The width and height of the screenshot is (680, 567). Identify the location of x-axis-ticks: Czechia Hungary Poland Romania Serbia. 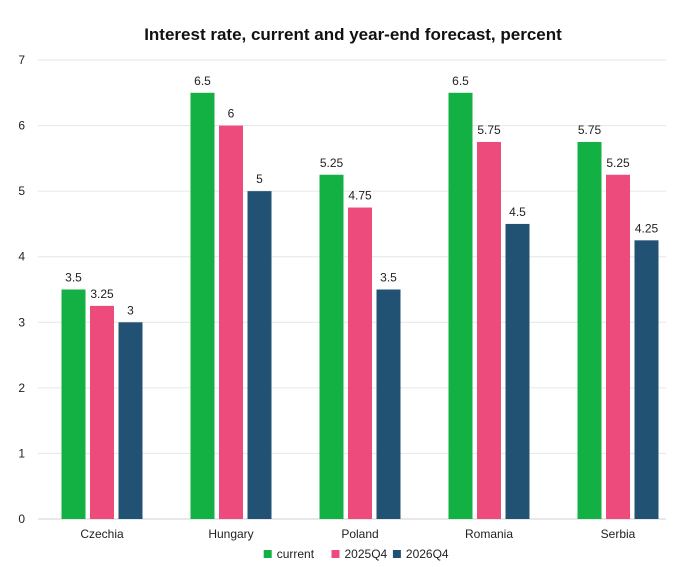
(357, 534).